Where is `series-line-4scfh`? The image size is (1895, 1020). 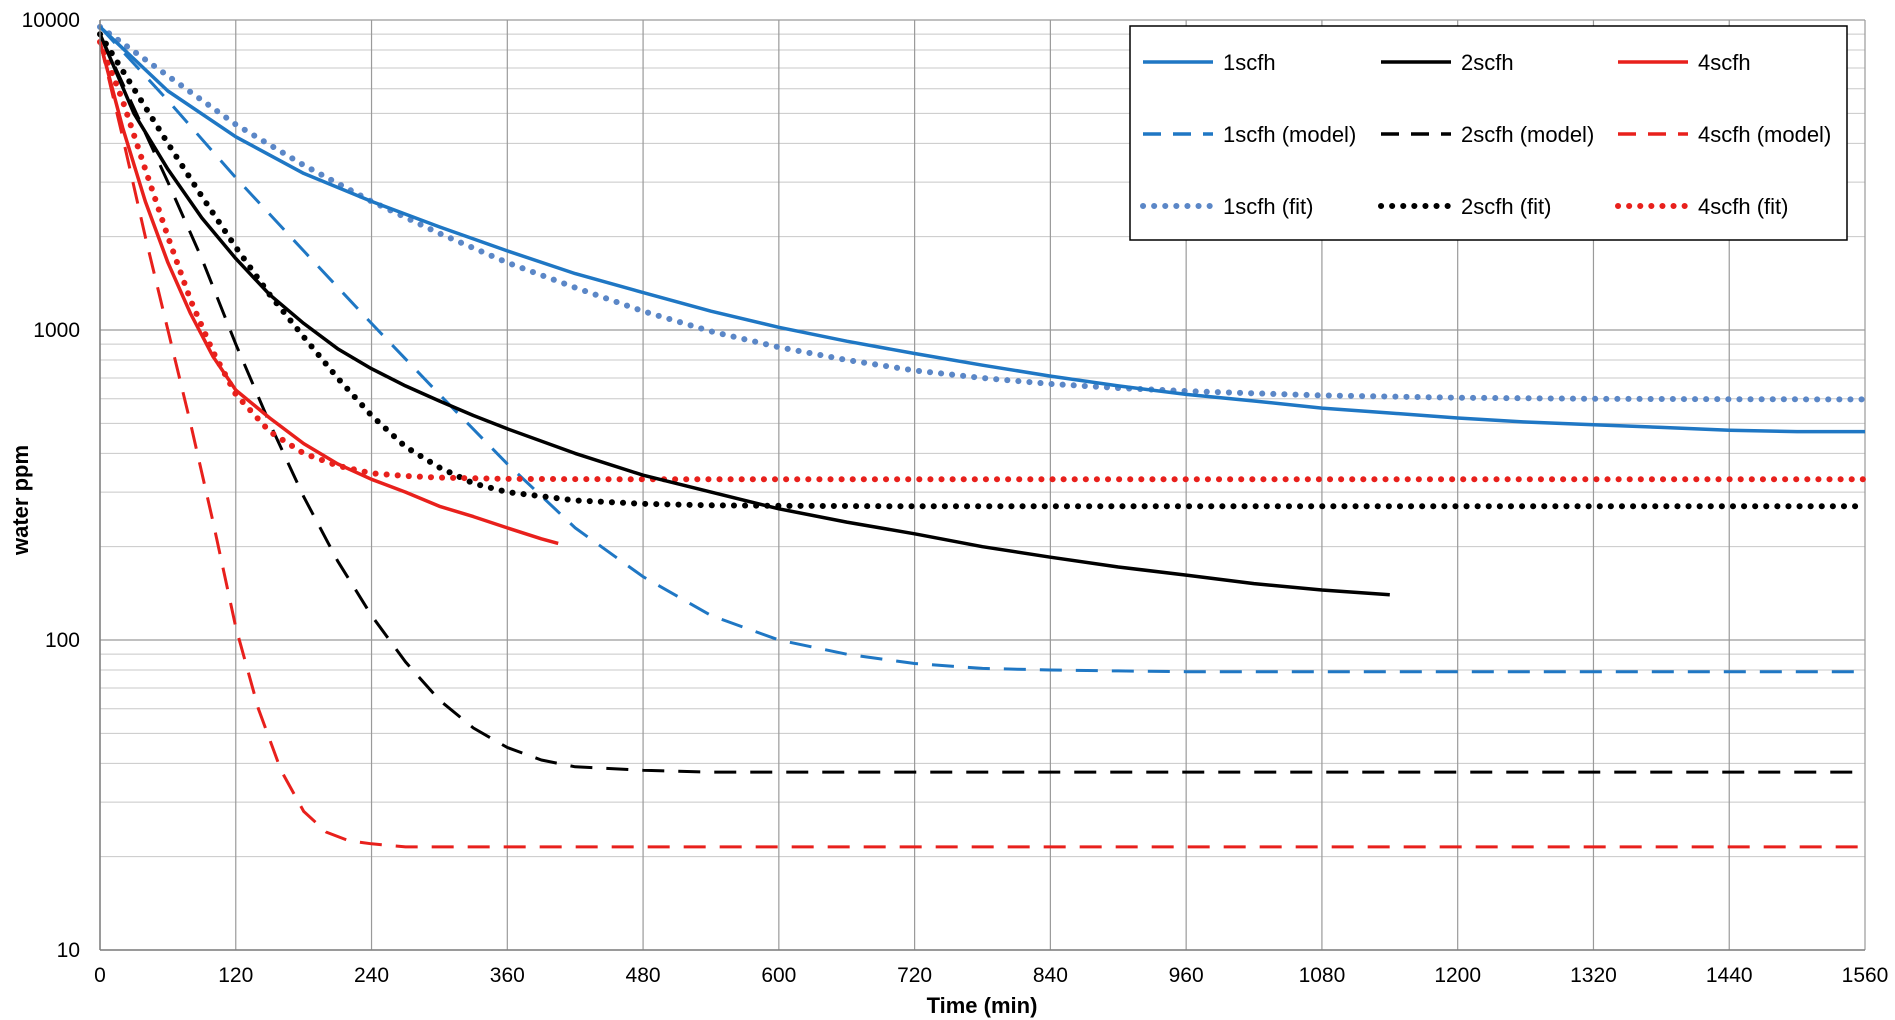 series-line-4scfh is located at coordinates (328, 293).